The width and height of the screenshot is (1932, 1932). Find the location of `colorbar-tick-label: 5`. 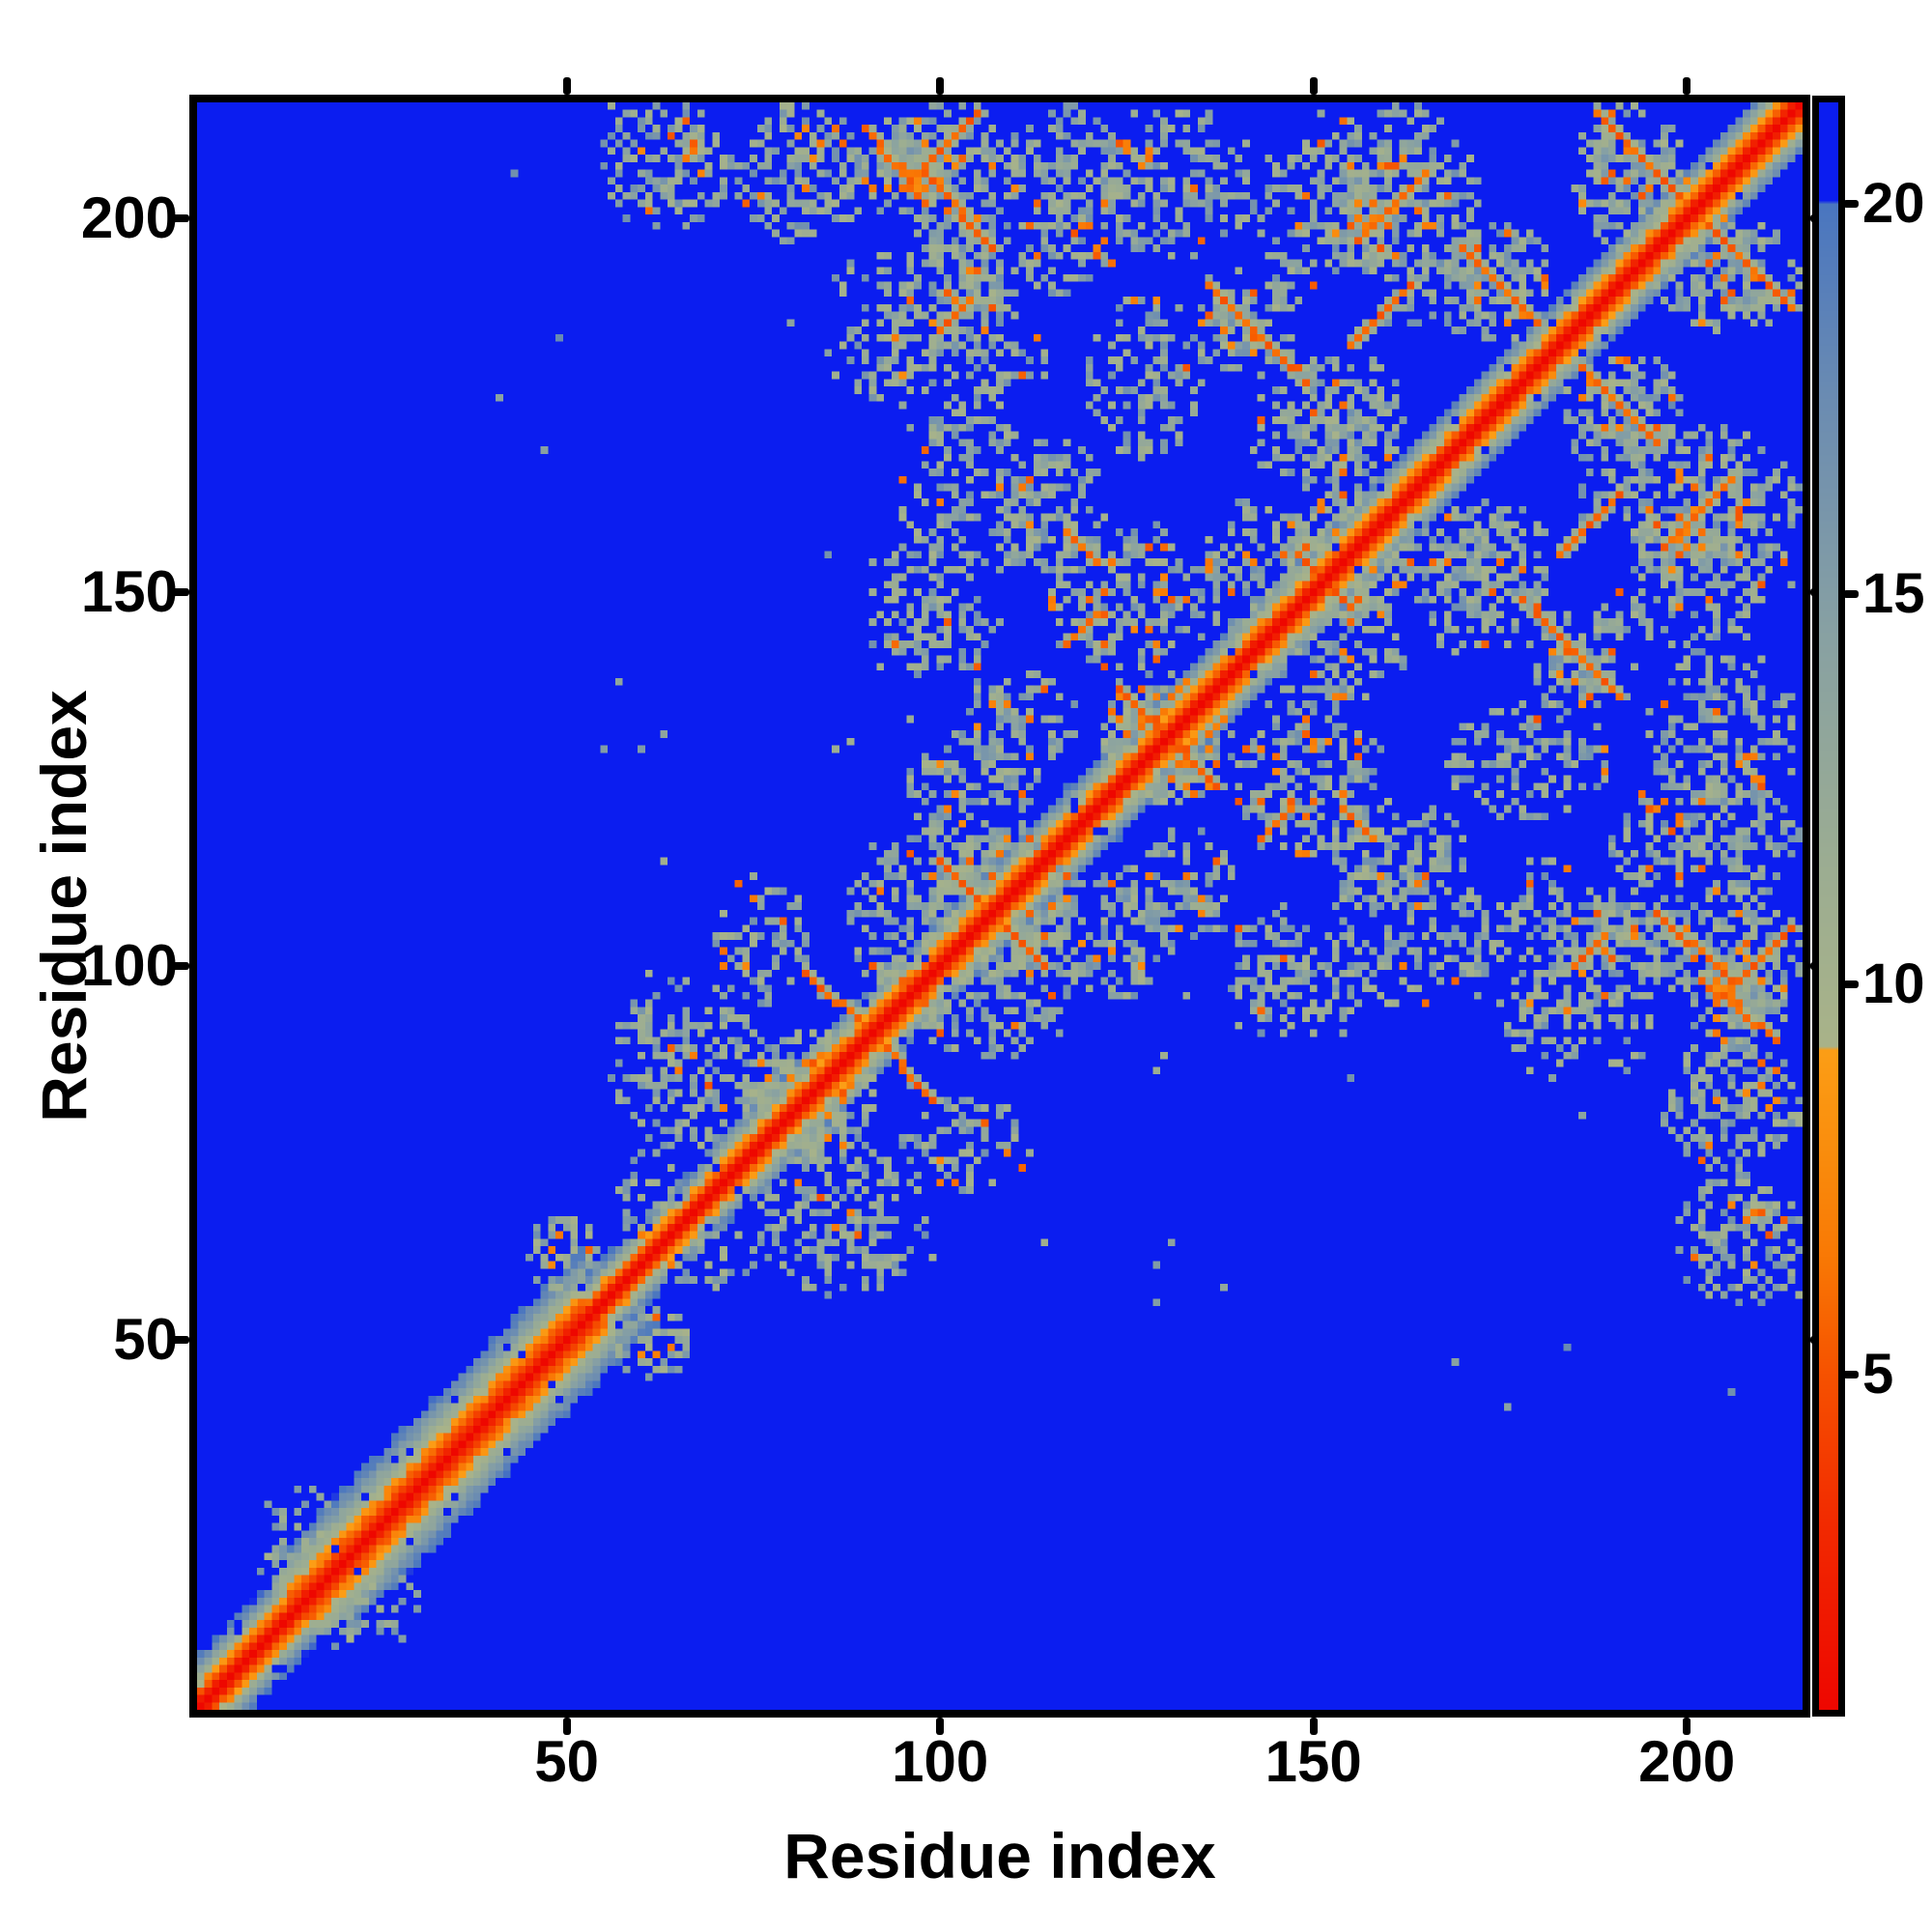

colorbar-tick-label: 5 is located at coordinates (1878, 1374).